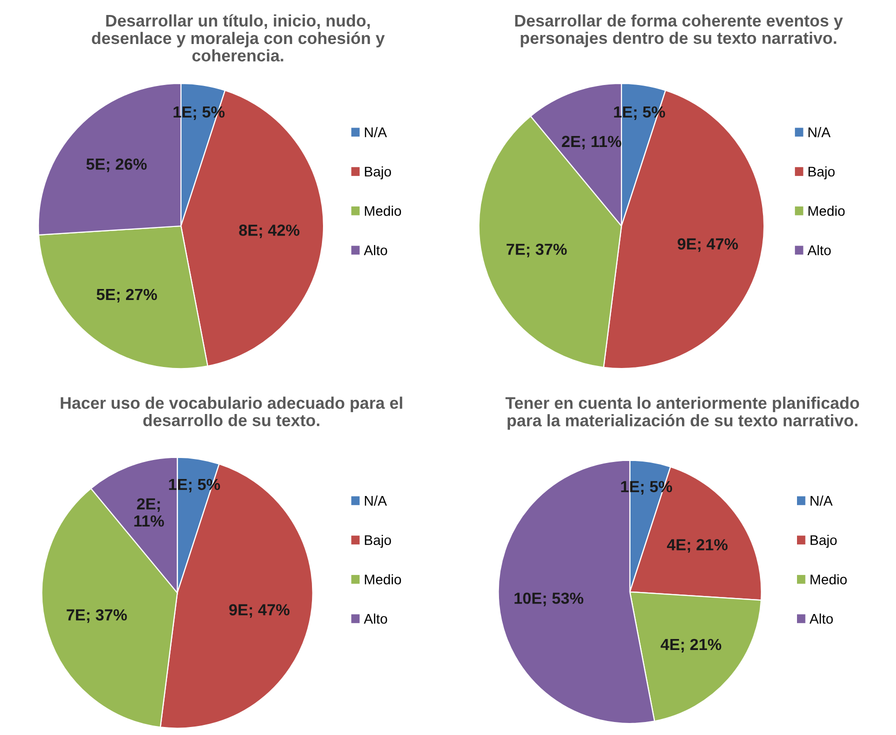 The image size is (896, 735). What do you see at coordinates (238, 38) in the screenshot?
I see `chart-title: Desarrollar un título, inicio, nudo, desenlace y moraleja con cohesión y coherencia.` at bounding box center [238, 38].